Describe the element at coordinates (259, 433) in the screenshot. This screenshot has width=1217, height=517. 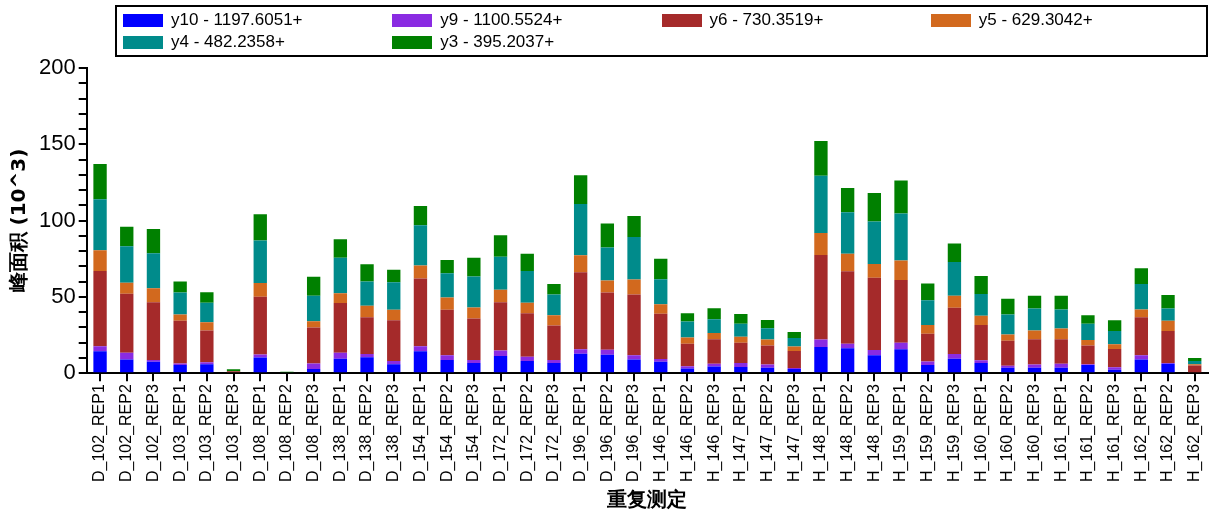
I see `x-tick-label: D_108_REP1` at that location.